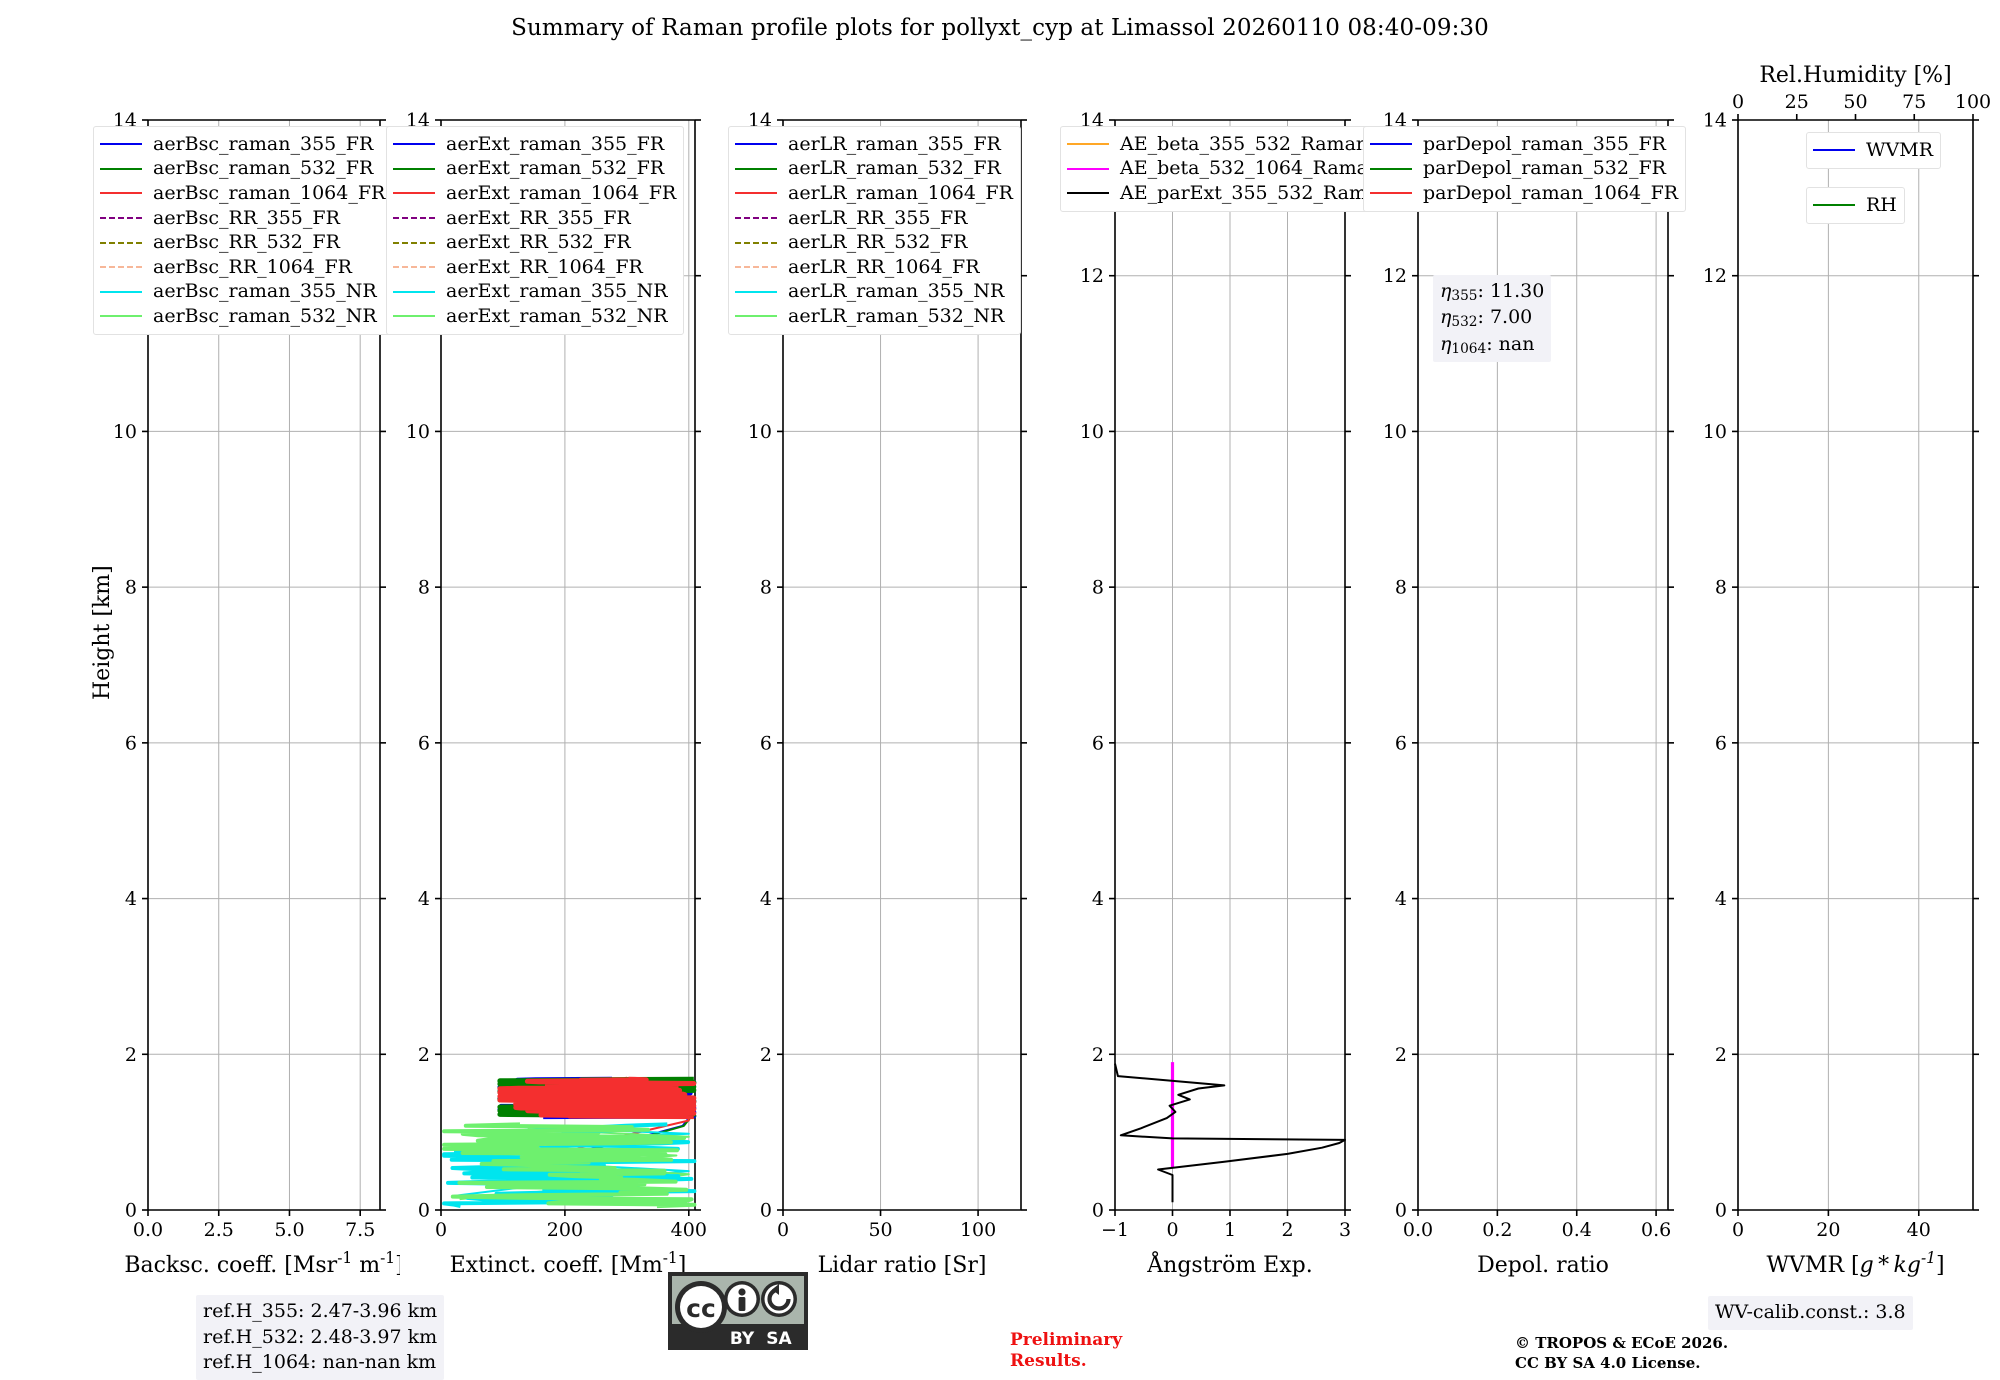 The height and width of the screenshot is (1380, 2000). What do you see at coordinates (242, 316) in the screenshot?
I see `legend-row: aerBsc_raman_532_NR` at bounding box center [242, 316].